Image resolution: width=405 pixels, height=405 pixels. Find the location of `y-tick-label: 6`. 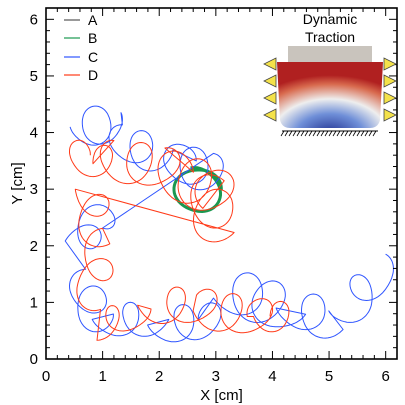

y-tick-label: 6 is located at coordinates (34, 19).